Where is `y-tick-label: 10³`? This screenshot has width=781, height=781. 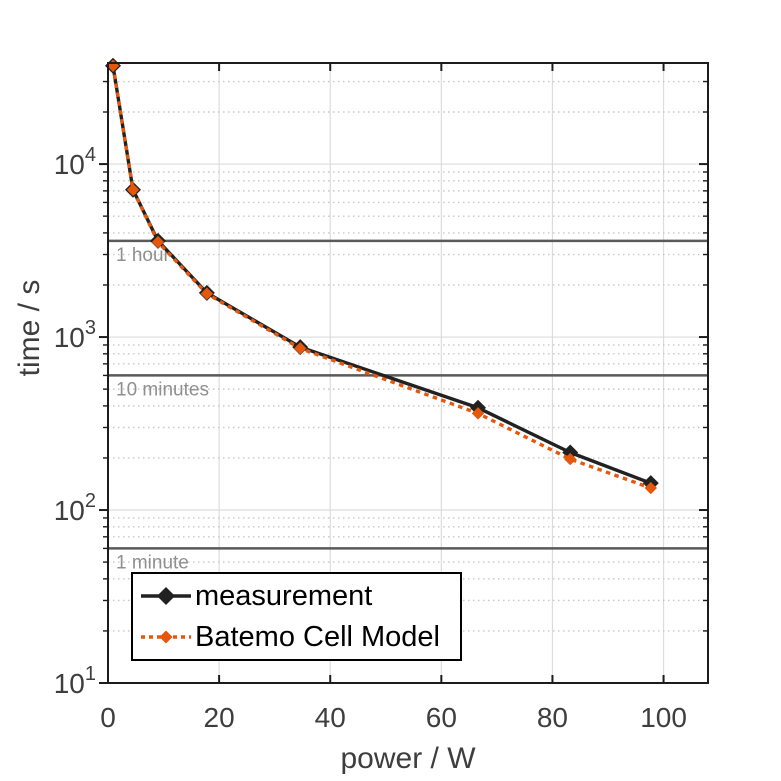
y-tick-label: 10³ is located at coordinates (75, 335).